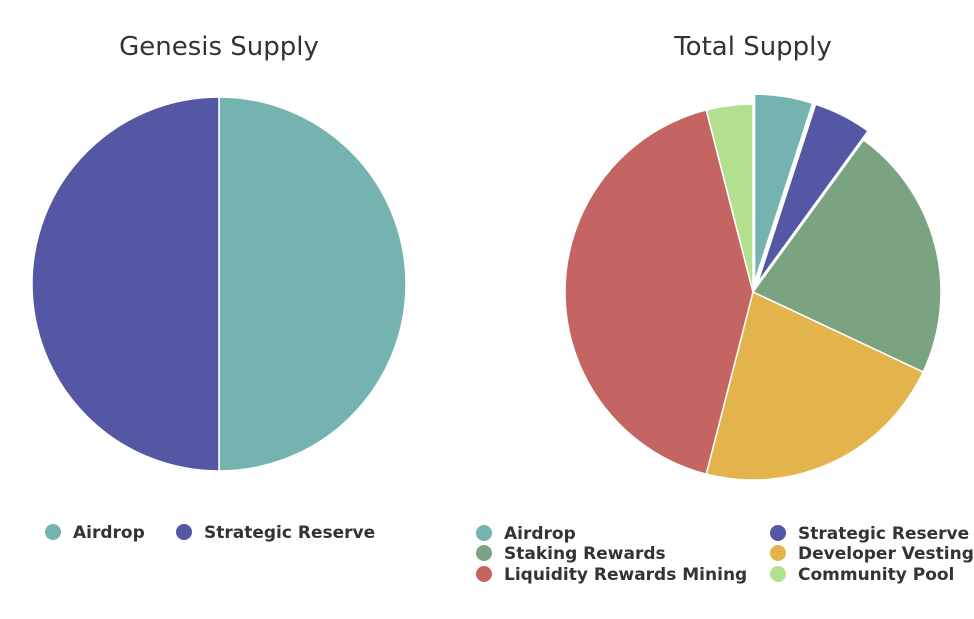 This screenshot has height=619, width=974. I want to click on legend-label-developer-vesting: Developer Vesting, so click(886, 554).